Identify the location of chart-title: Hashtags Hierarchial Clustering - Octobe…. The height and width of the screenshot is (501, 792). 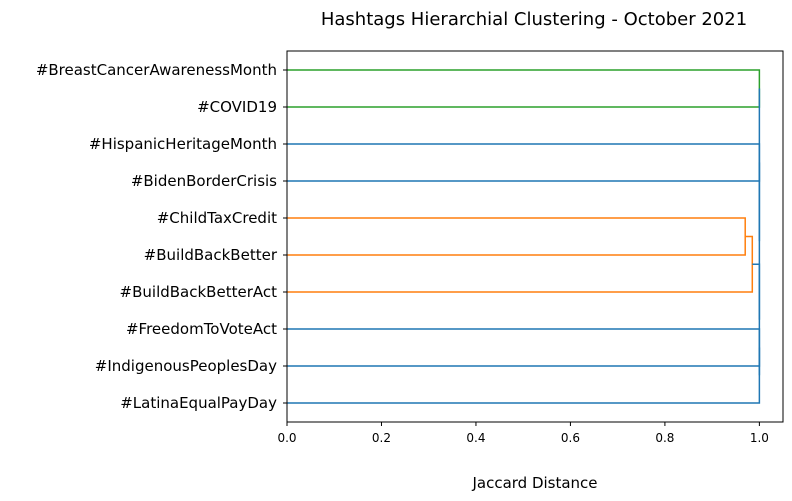
(534, 19).